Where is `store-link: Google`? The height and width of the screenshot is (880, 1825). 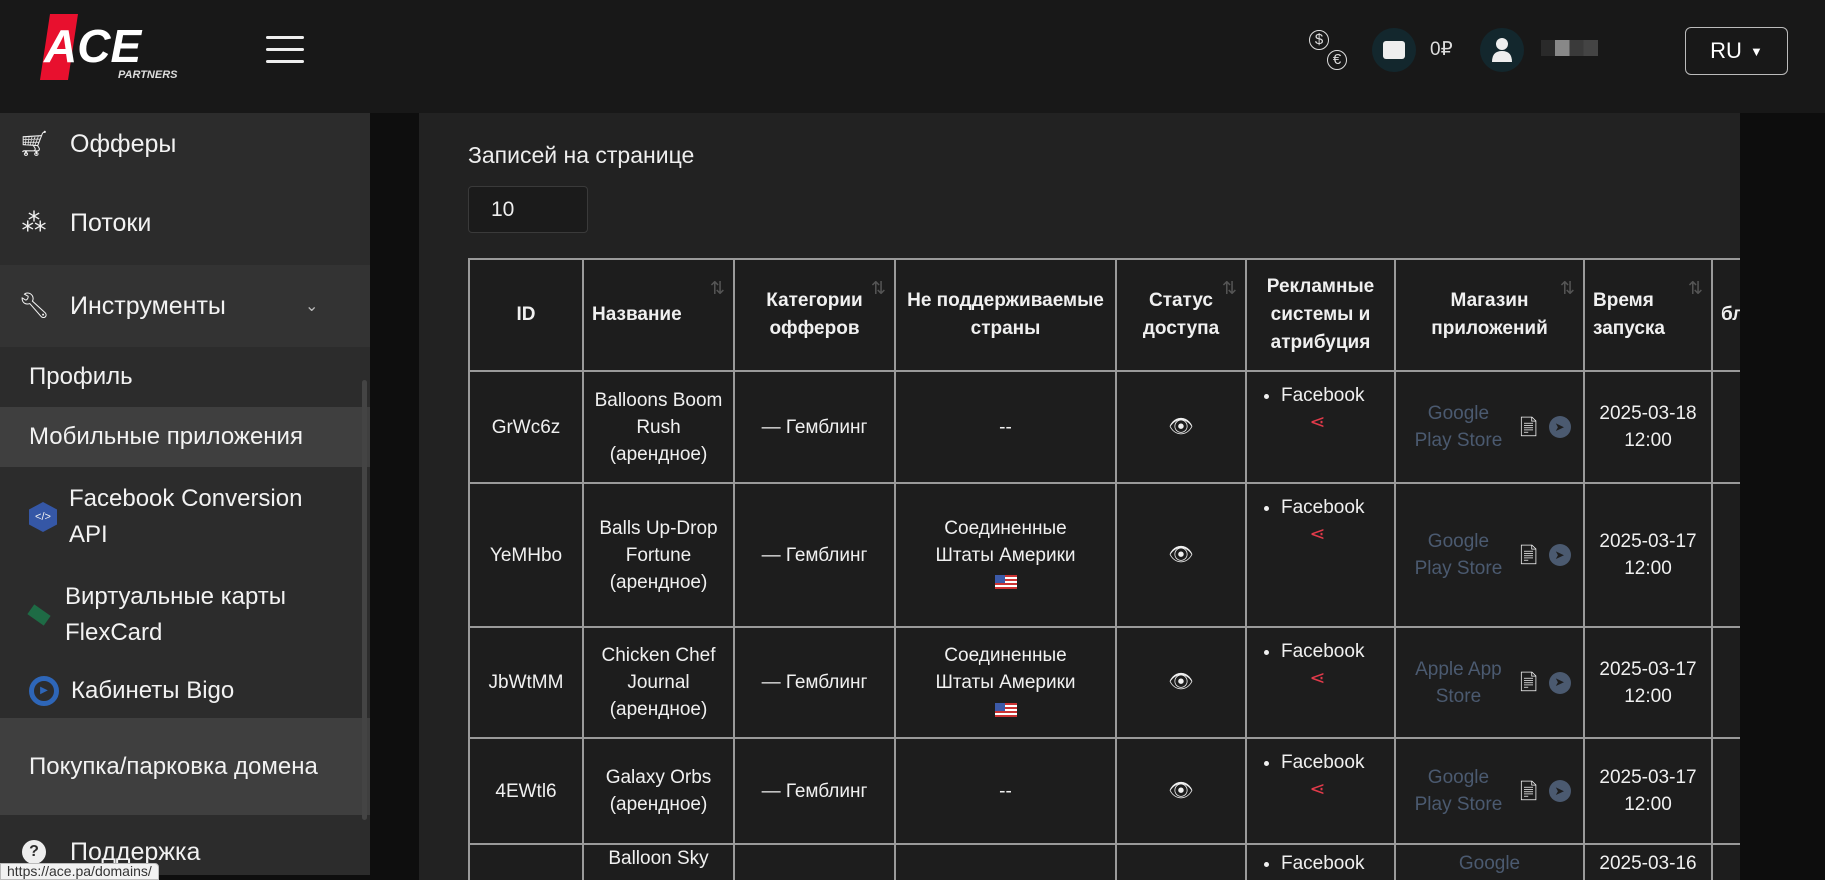
store-link: Google is located at coordinates (1489, 863).